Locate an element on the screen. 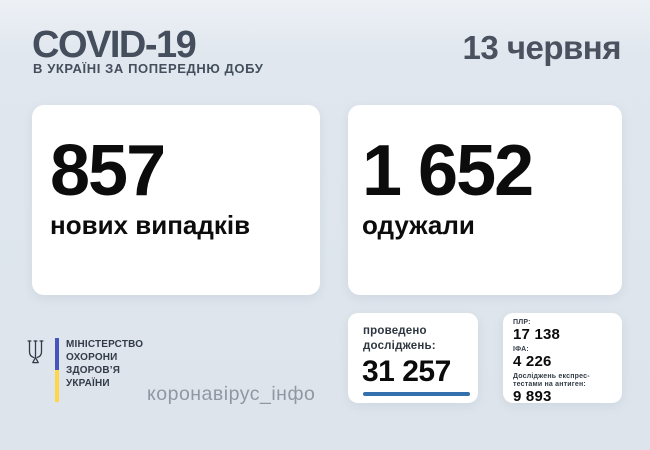  ministry-name: МІНІСТЕРСТВО ОХОРОНИ ЗДОРОВ’Я УКРАЇНИ is located at coordinates (104, 364).